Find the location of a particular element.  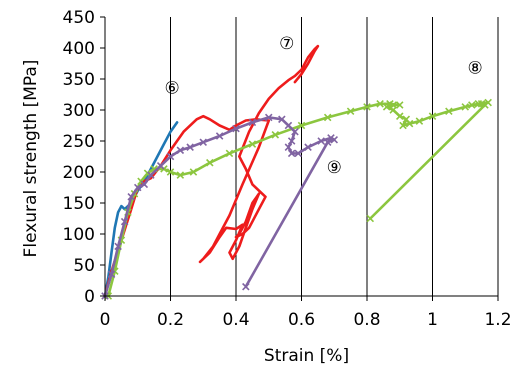

annotation-label-0: ⑥ is located at coordinates (172, 88).